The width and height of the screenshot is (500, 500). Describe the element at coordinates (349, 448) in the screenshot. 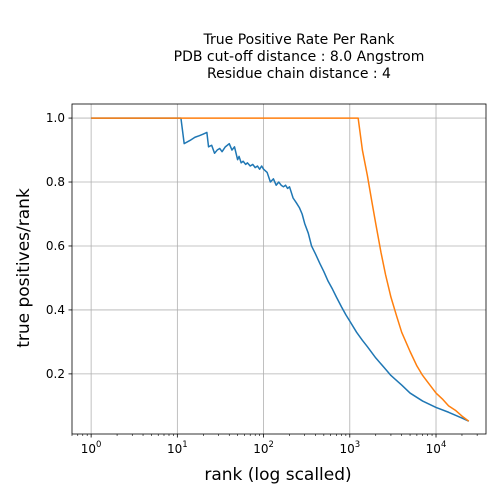

I see `x-tick-label: 10³` at that location.